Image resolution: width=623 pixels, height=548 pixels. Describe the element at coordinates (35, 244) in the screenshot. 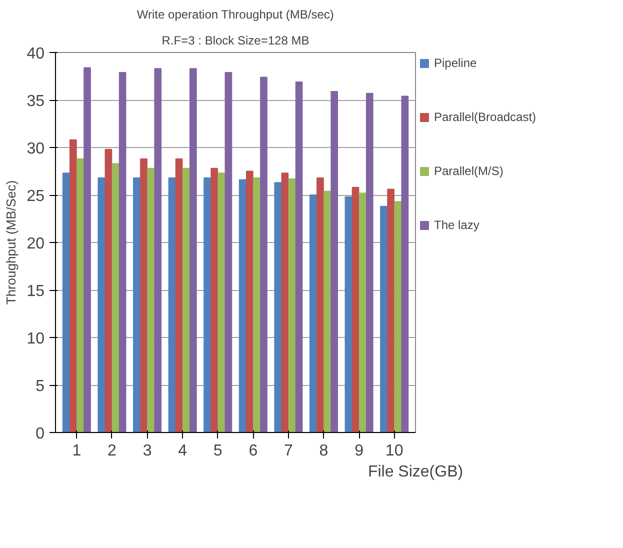

I see `y-tick-label: 20` at that location.